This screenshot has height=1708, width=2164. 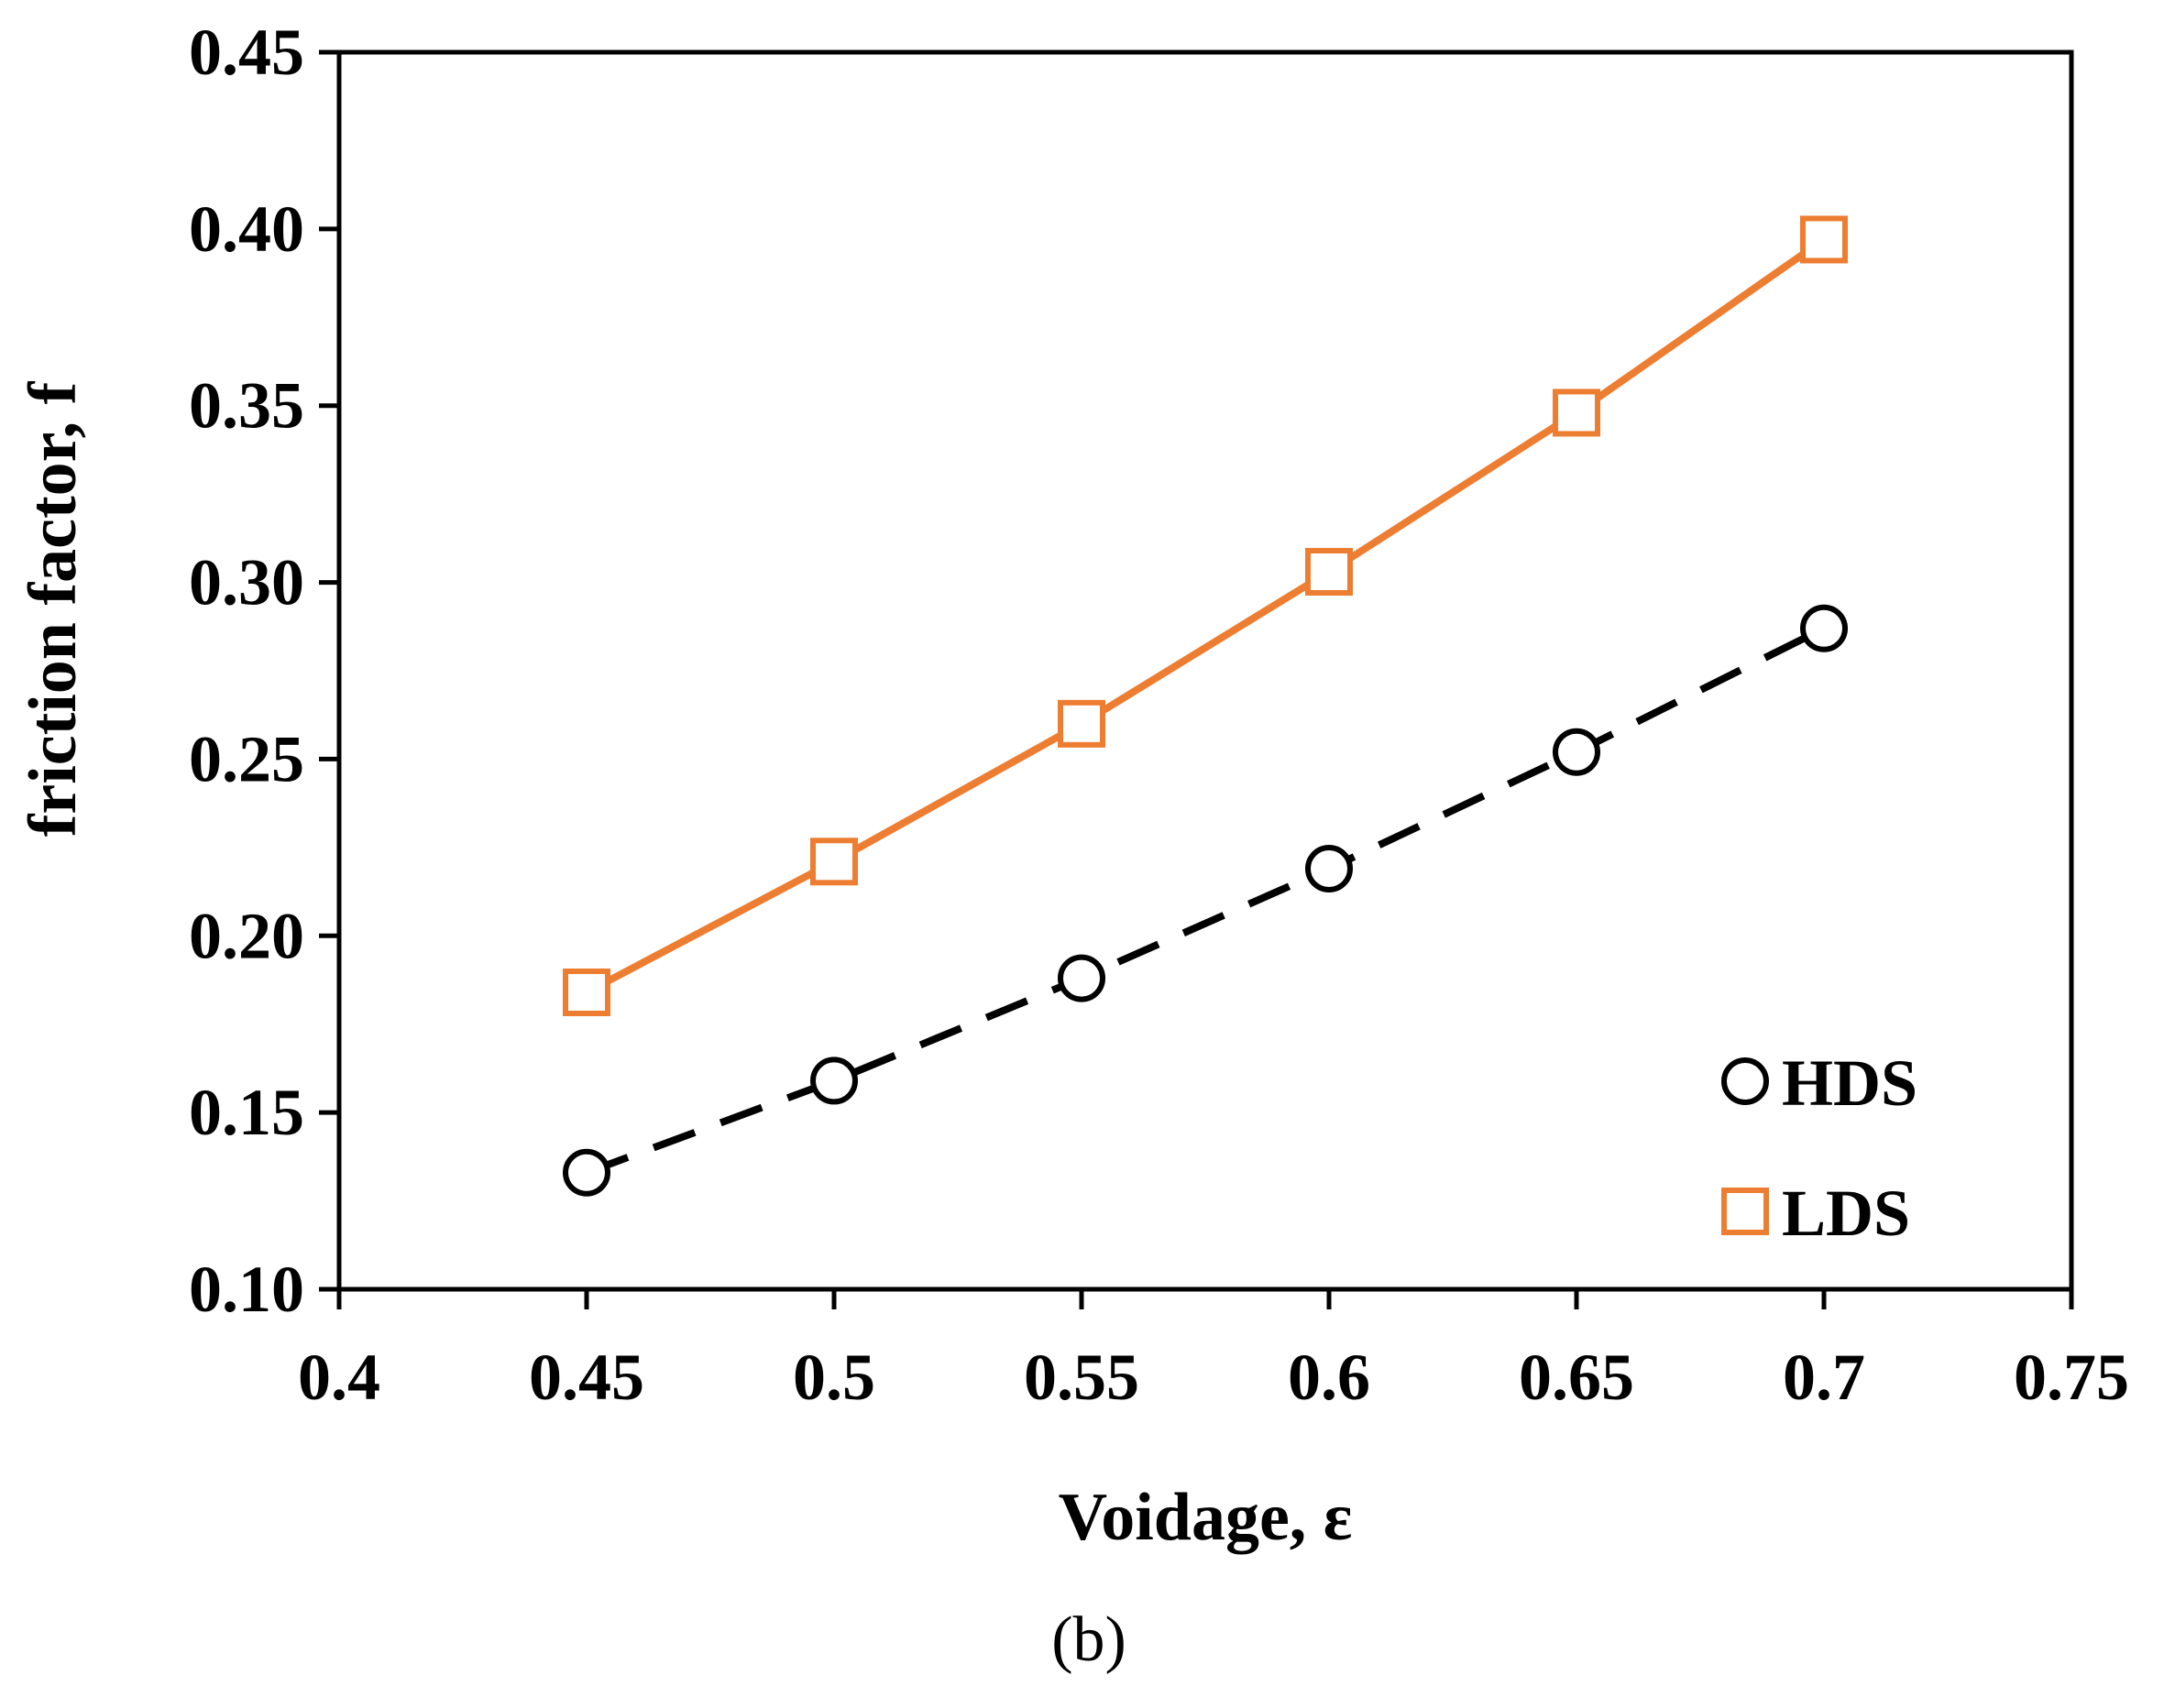 I want to click on y-tick-label: 0.15, so click(x=246, y=1112).